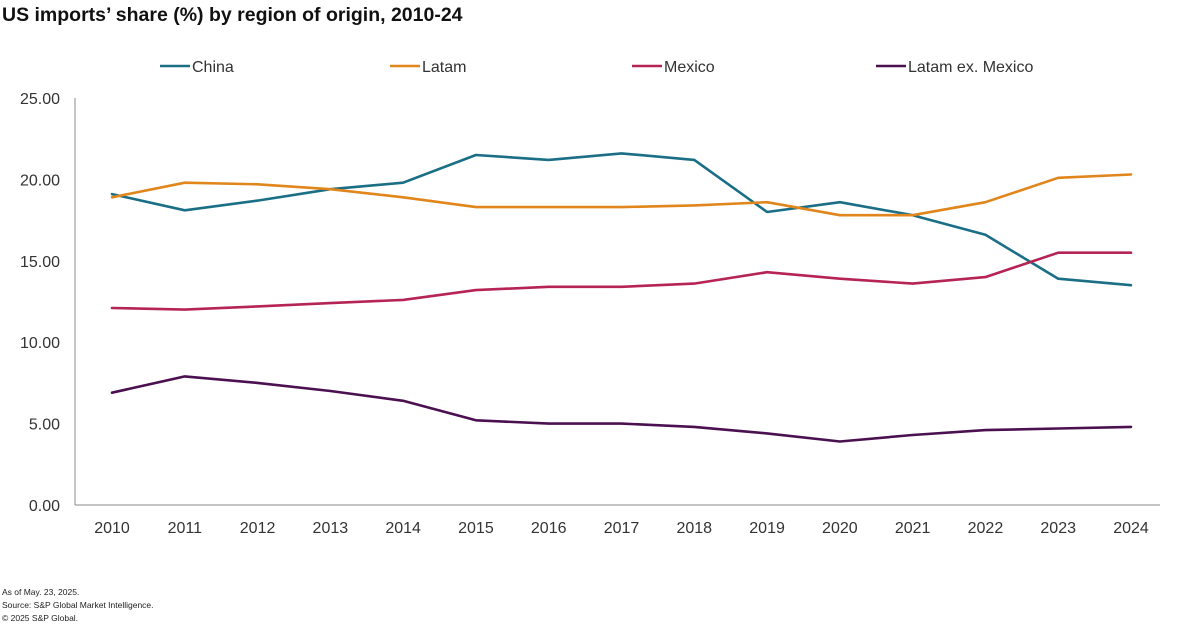 This screenshot has width=1200, height=627. I want to click on x-tick-label: 2010, so click(112, 528).